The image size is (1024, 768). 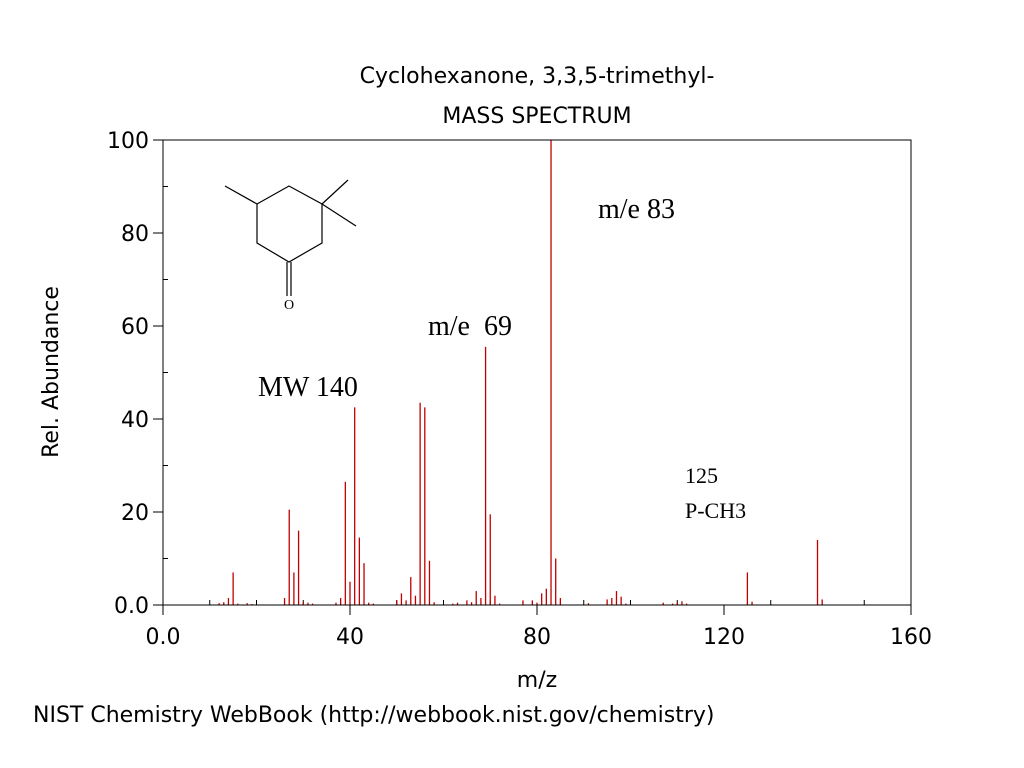 I want to click on x-tick-label: 80, so click(x=537, y=637).